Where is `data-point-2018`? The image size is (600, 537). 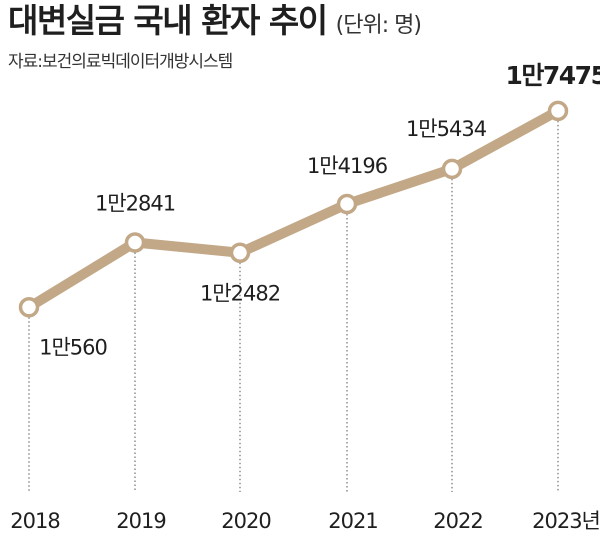
data-point-2018 is located at coordinates (29, 307).